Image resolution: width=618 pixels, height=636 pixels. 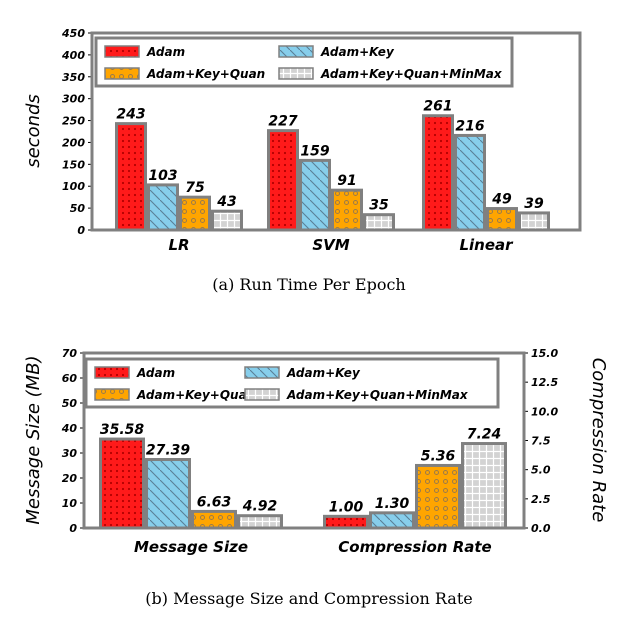 I want to click on data-label: 243, so click(x=130, y=115).